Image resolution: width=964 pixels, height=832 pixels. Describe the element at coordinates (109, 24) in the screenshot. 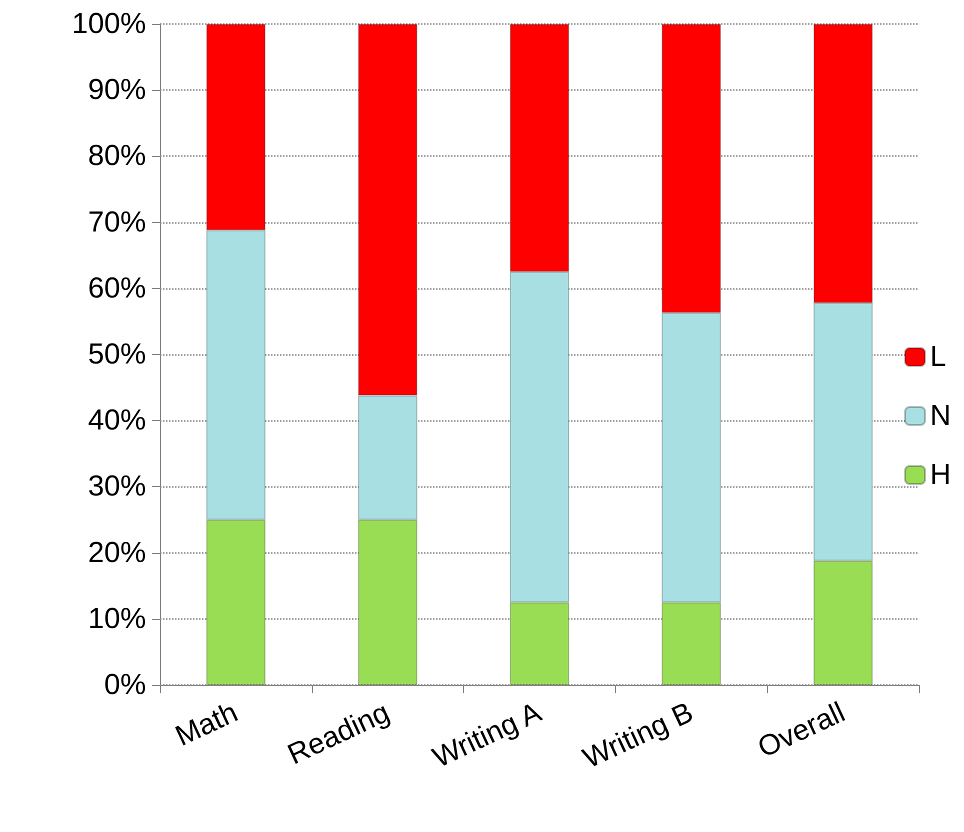

I see `y-tick-label: 100%` at that location.